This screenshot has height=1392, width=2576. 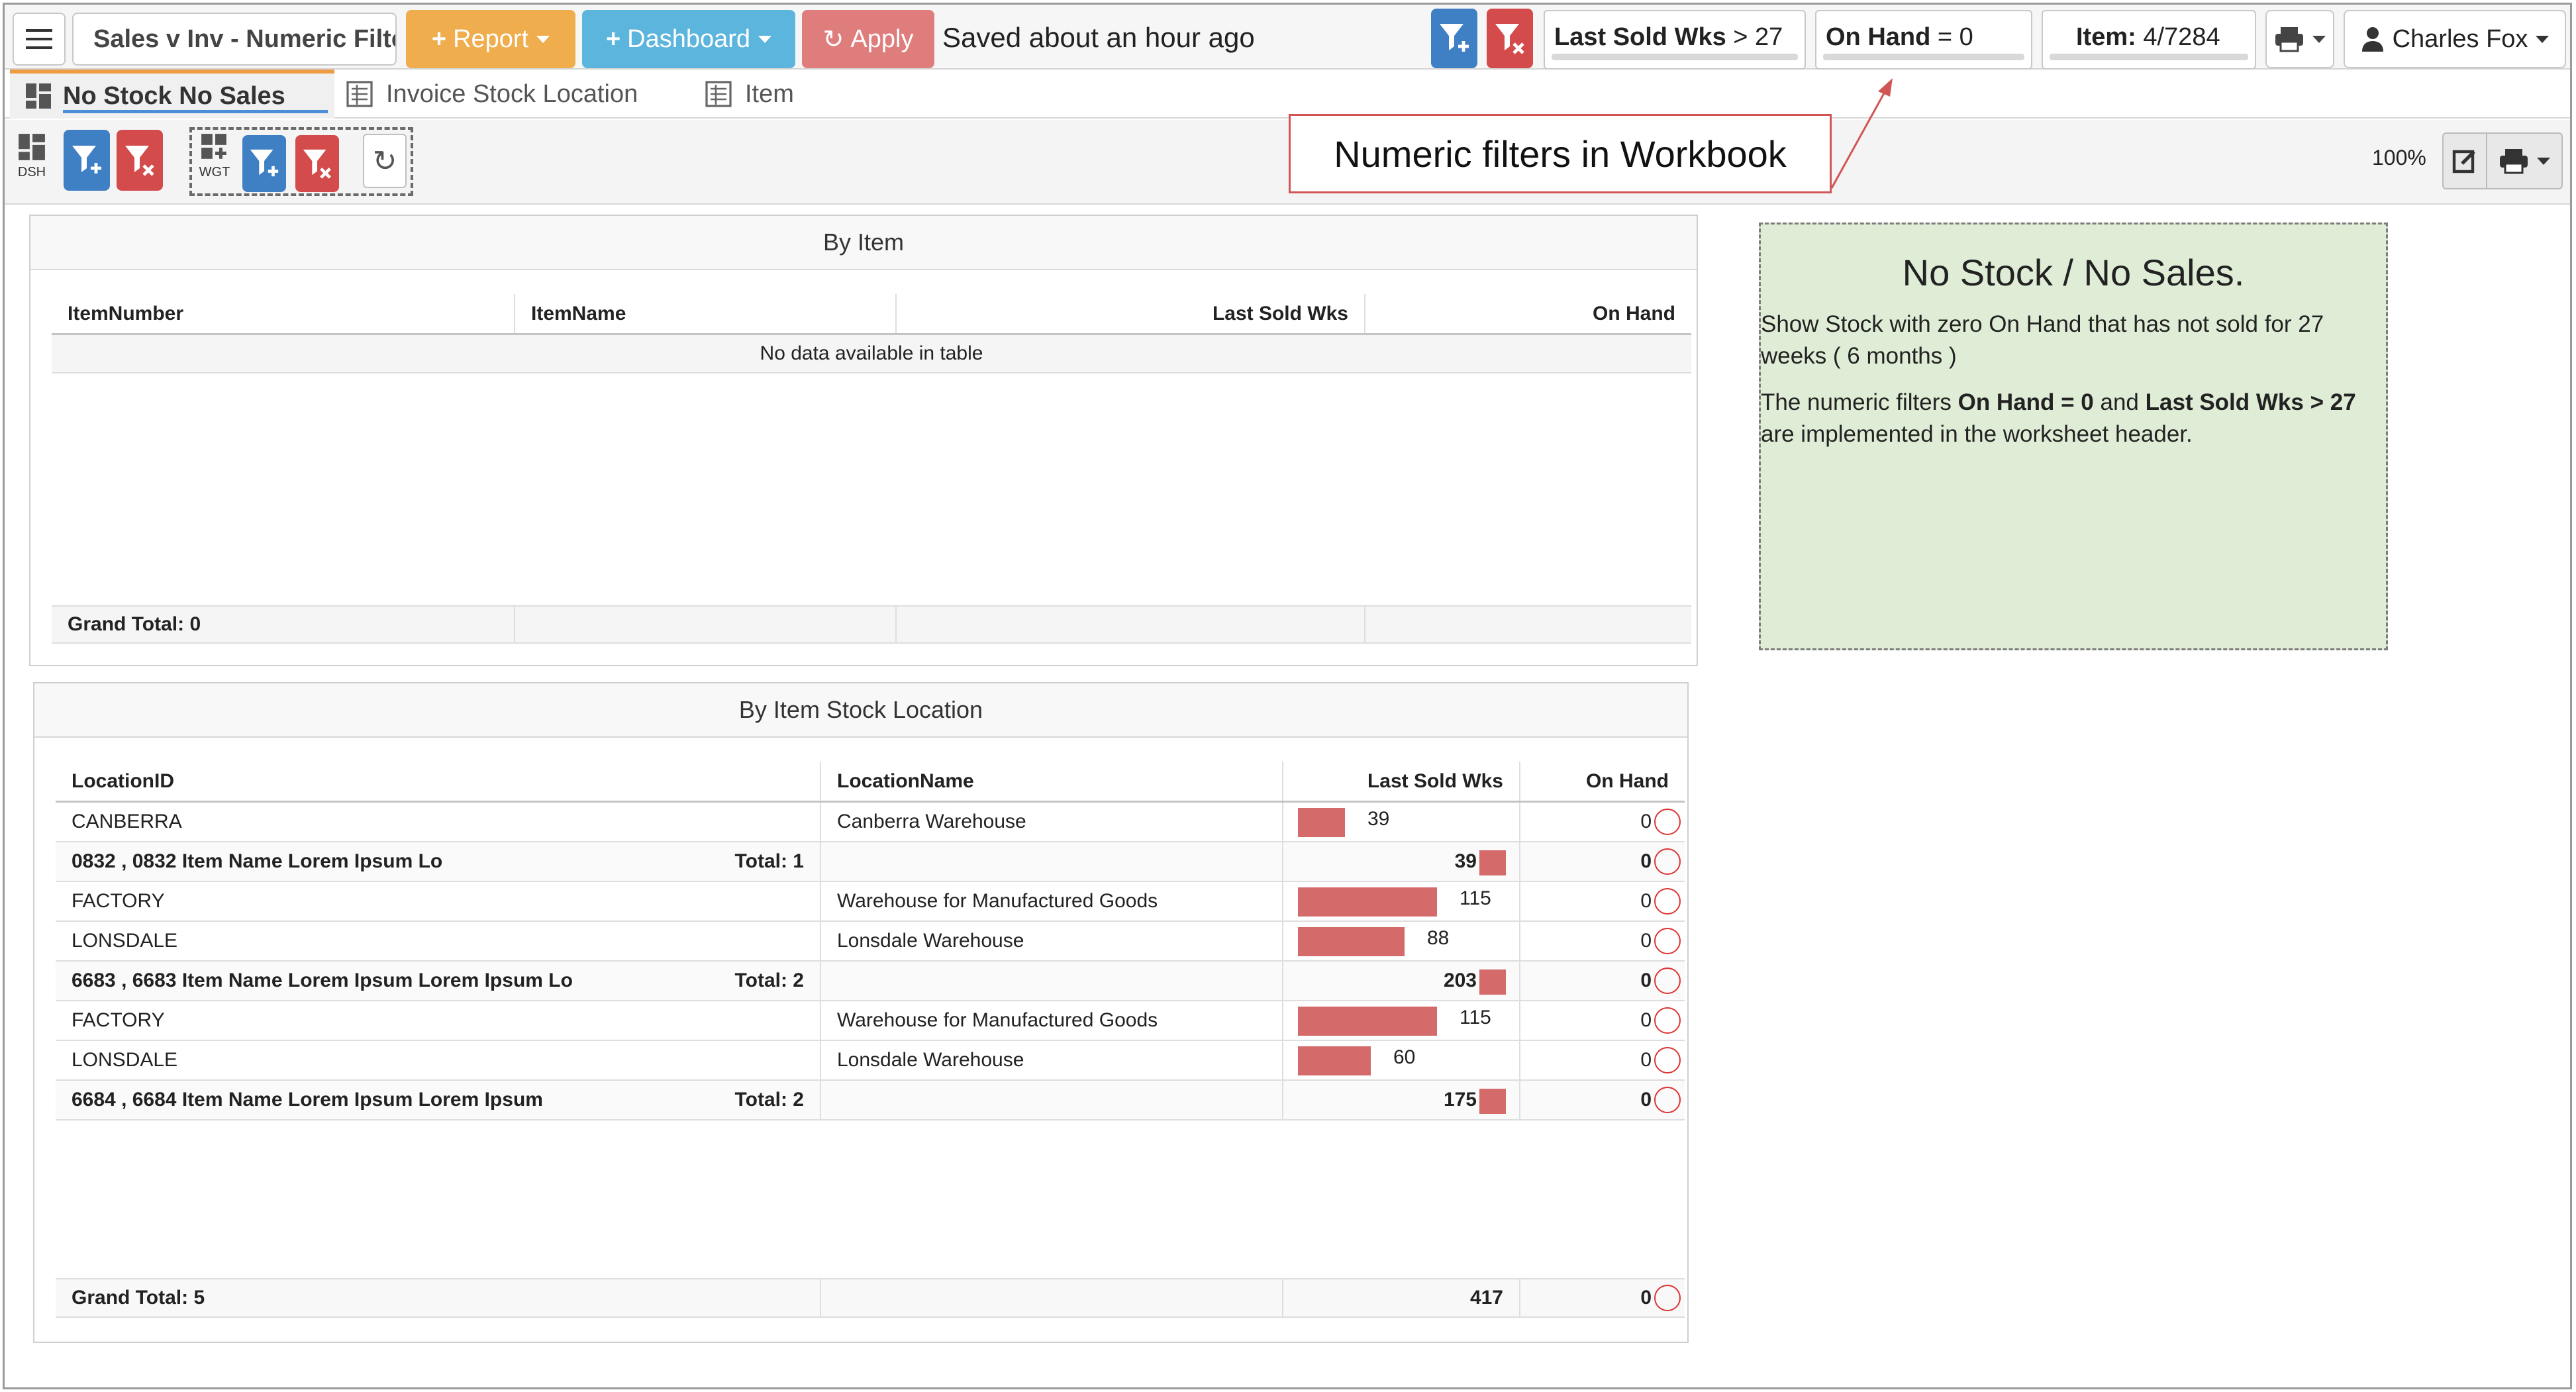 I want to click on last-sold-wks-cell: 115, so click(x=1401, y=1020).